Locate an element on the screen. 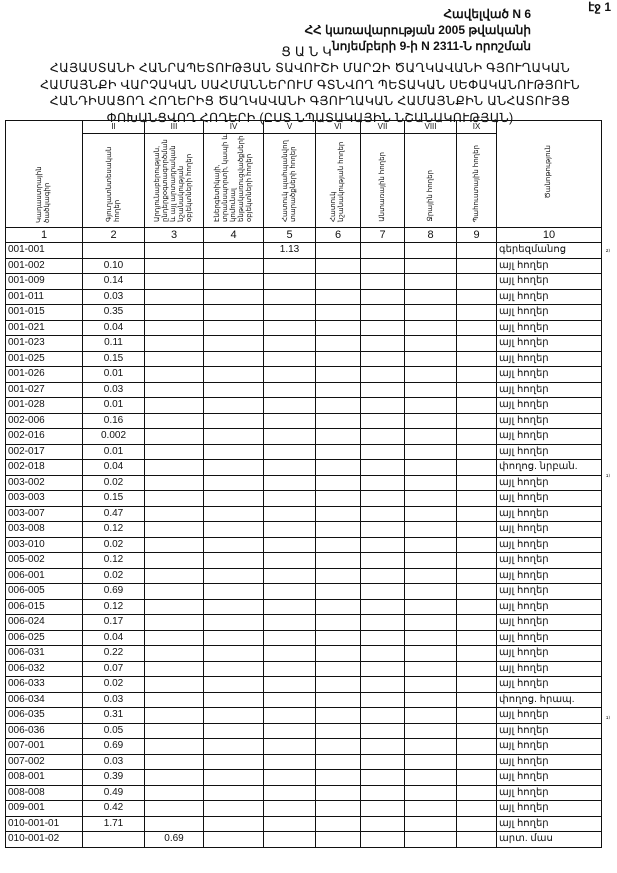  cadastral-code-cell: 007-002 is located at coordinates (44, 761).